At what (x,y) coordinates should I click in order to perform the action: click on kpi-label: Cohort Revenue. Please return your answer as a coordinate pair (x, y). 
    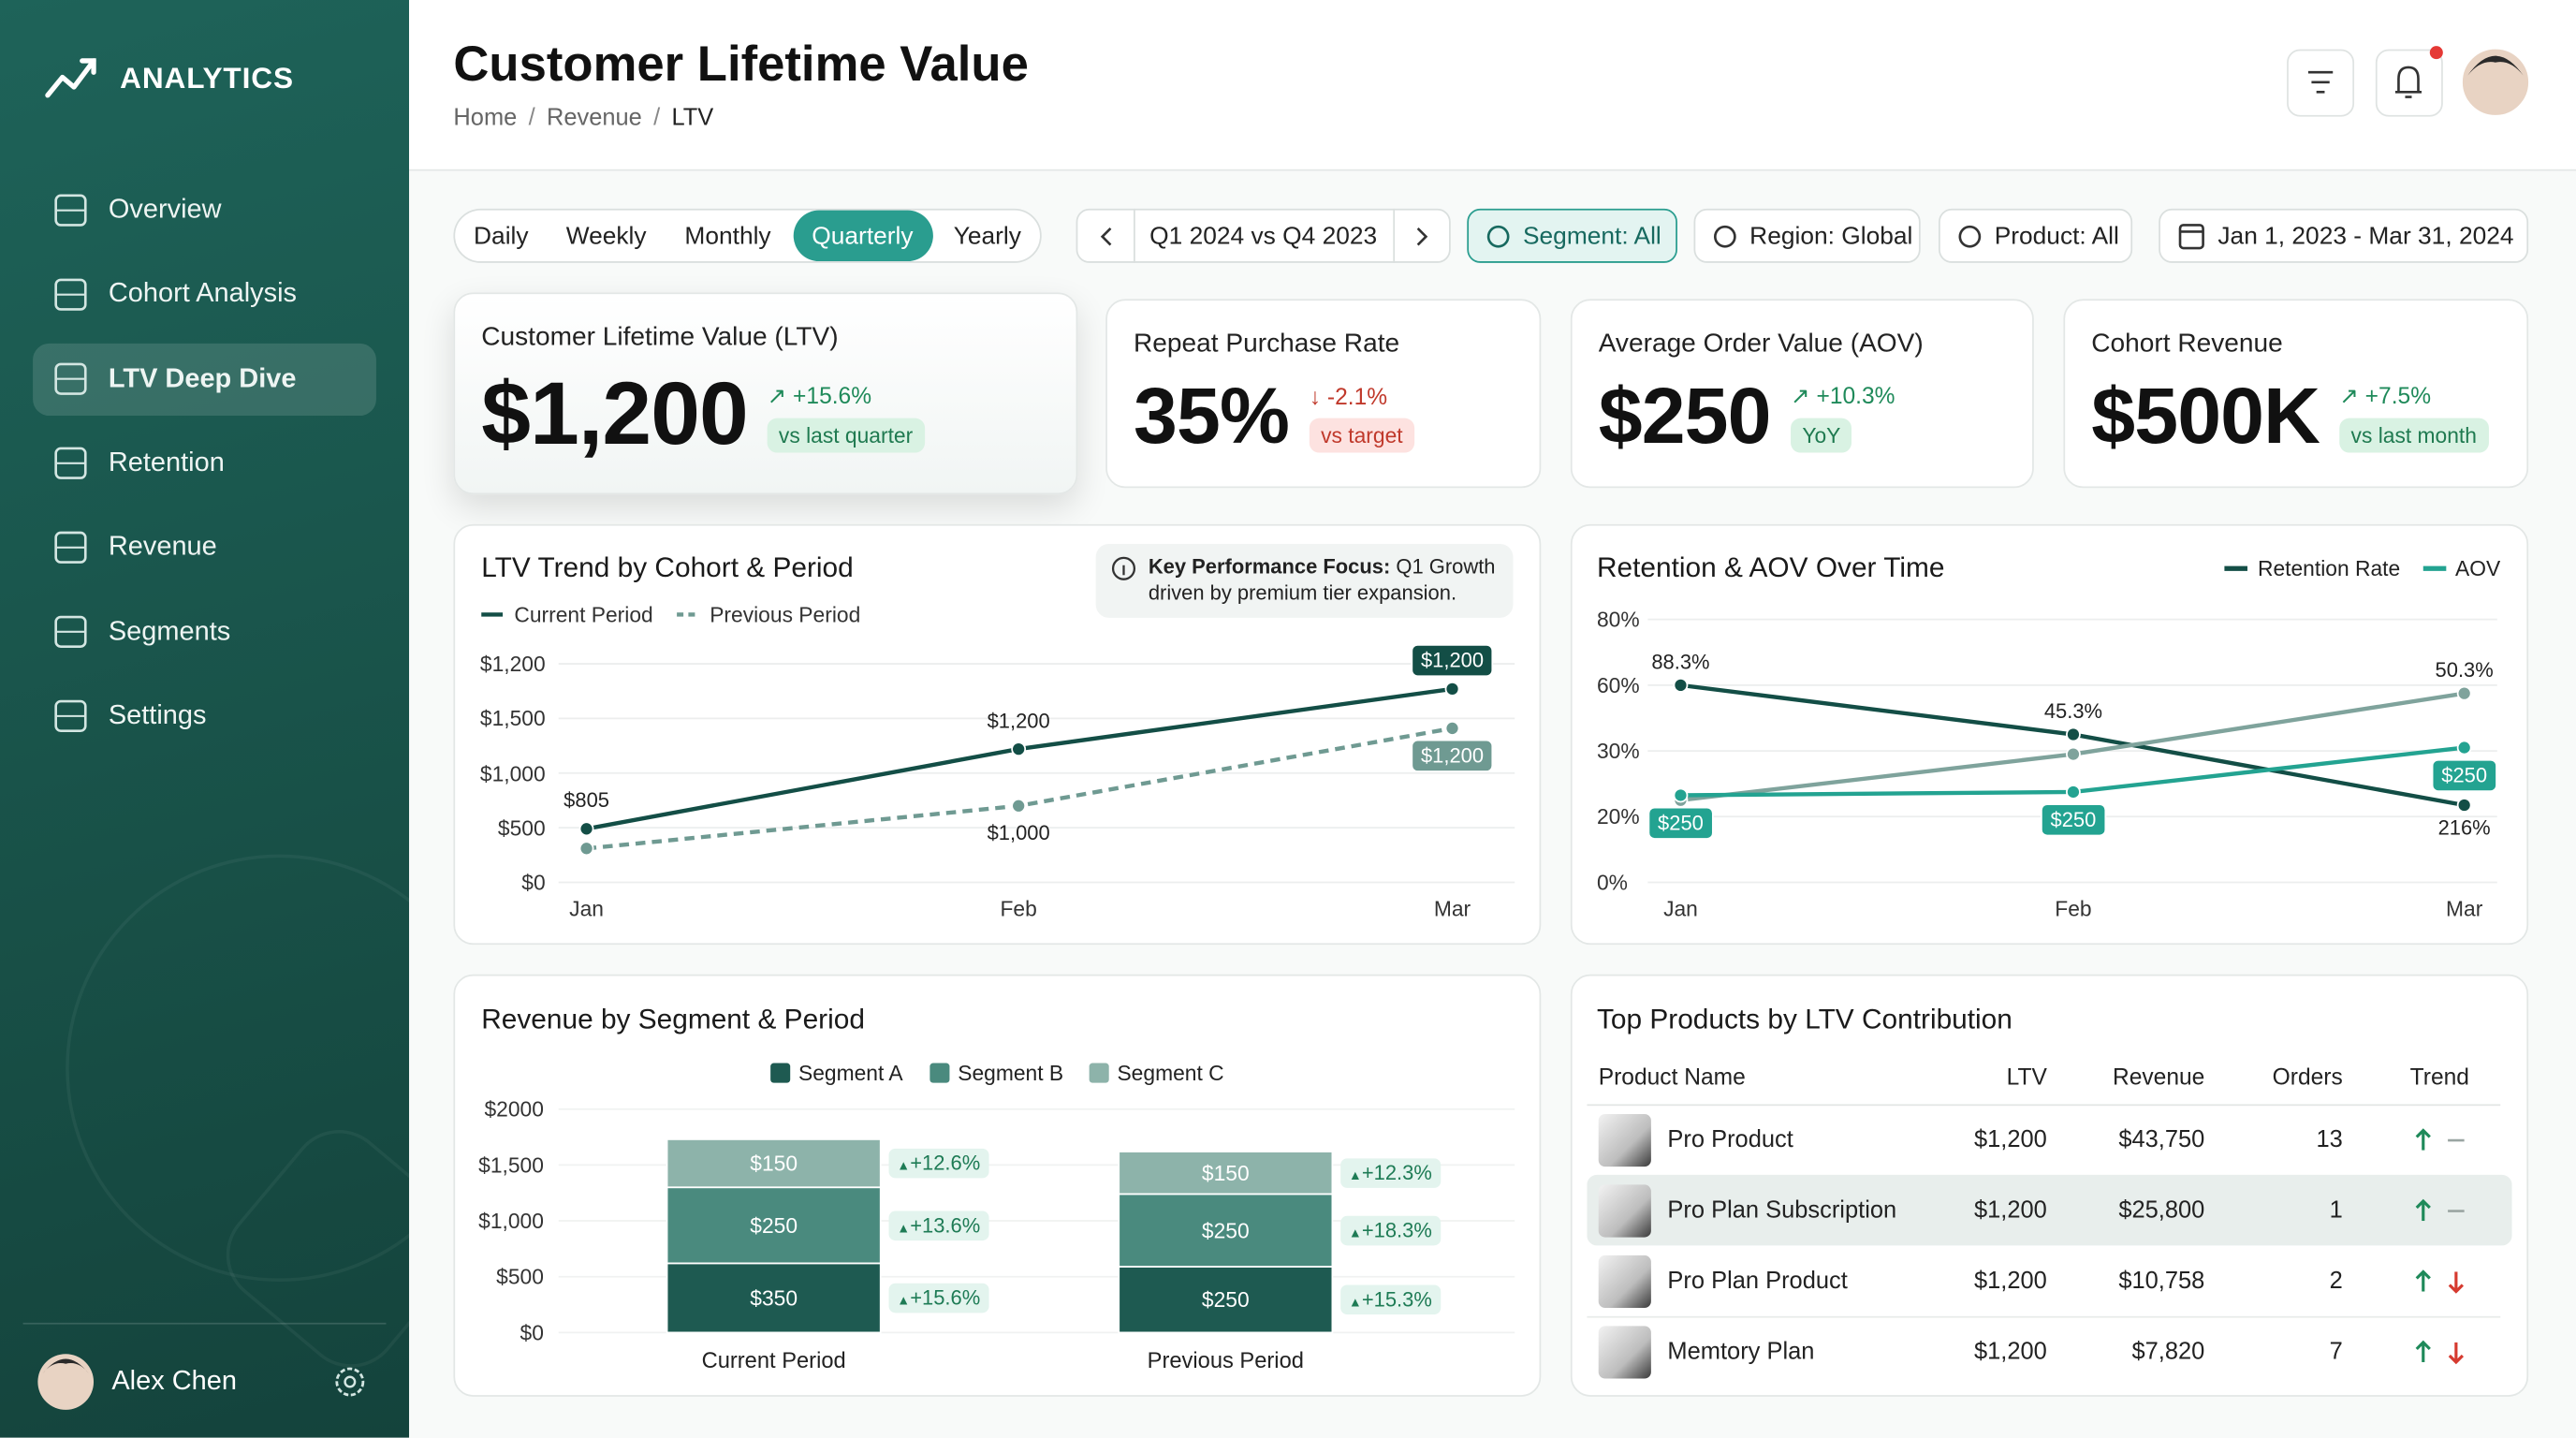
    Looking at the image, I should click on (2187, 344).